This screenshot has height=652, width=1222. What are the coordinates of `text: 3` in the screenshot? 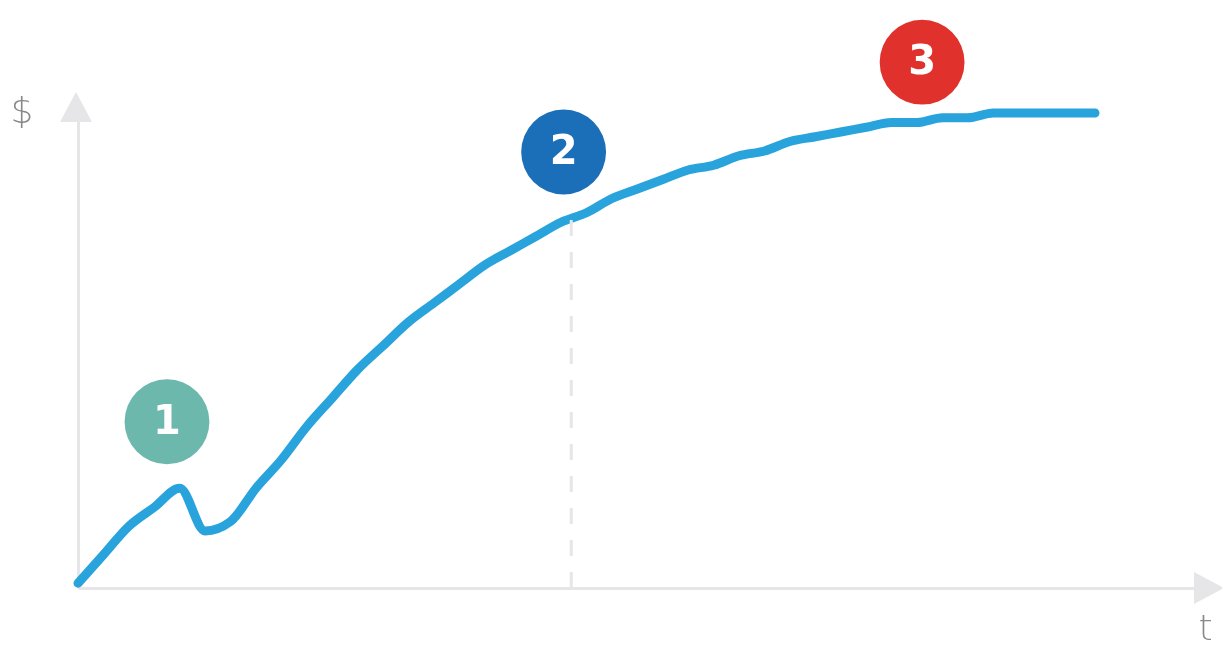 It's located at (922, 60).